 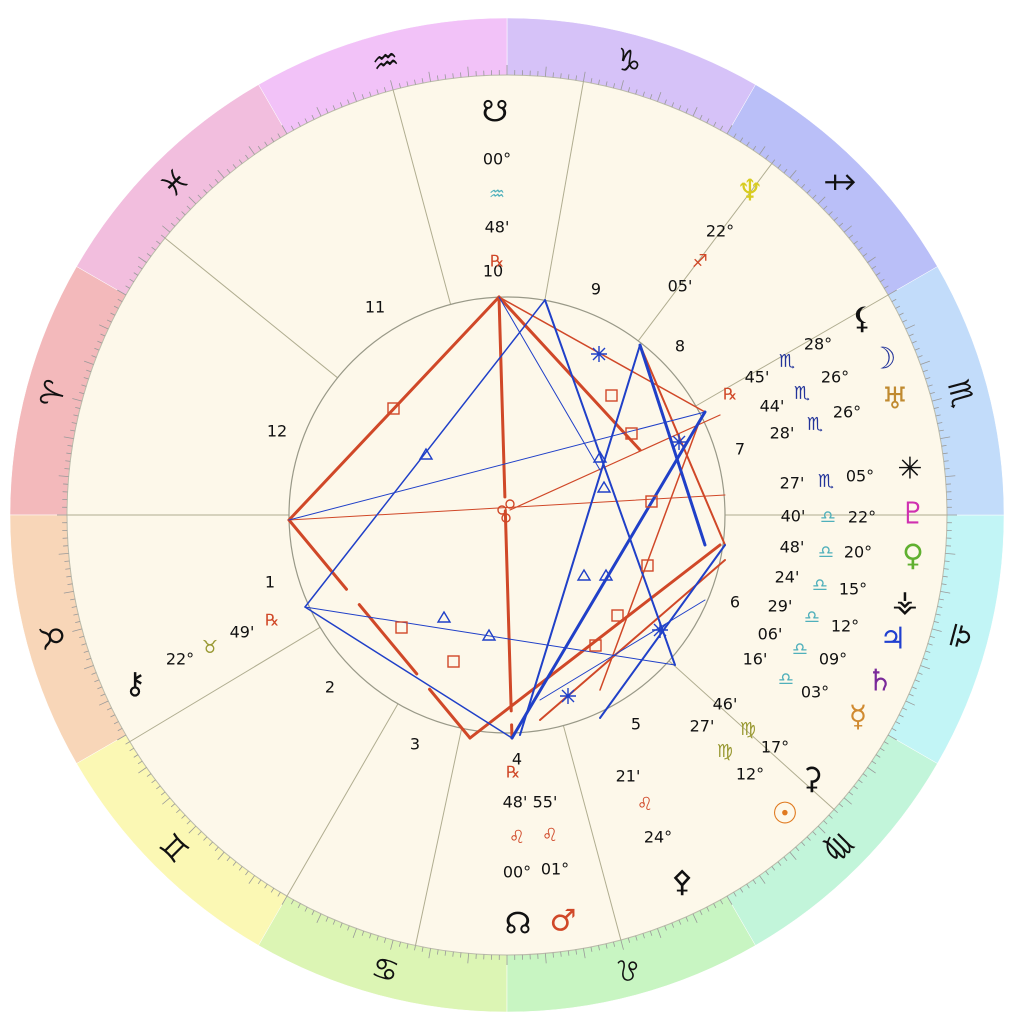 I want to click on house-number: 2, so click(x=330, y=687).